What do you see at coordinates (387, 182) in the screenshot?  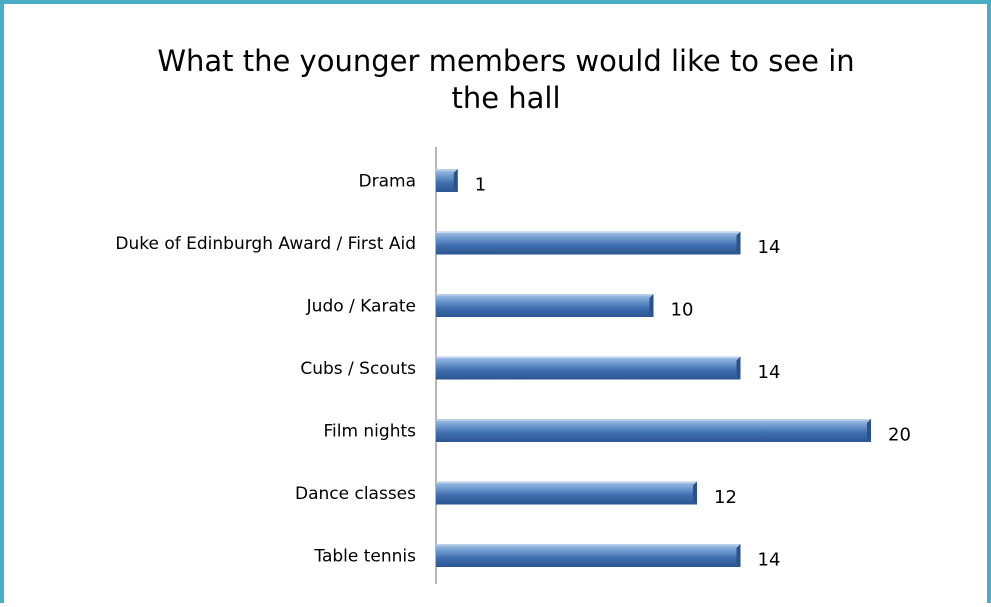 I see `category-label-0: Drama` at bounding box center [387, 182].